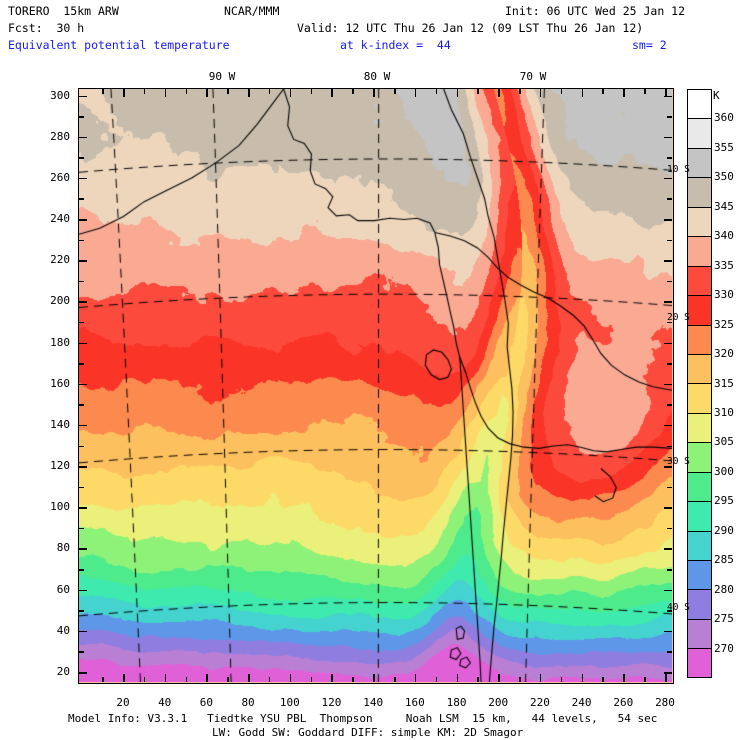 Image resolution: width=740 pixels, height=740 pixels. What do you see at coordinates (289, 702) in the screenshot?
I see `x-tick-label: 100` at bounding box center [289, 702].